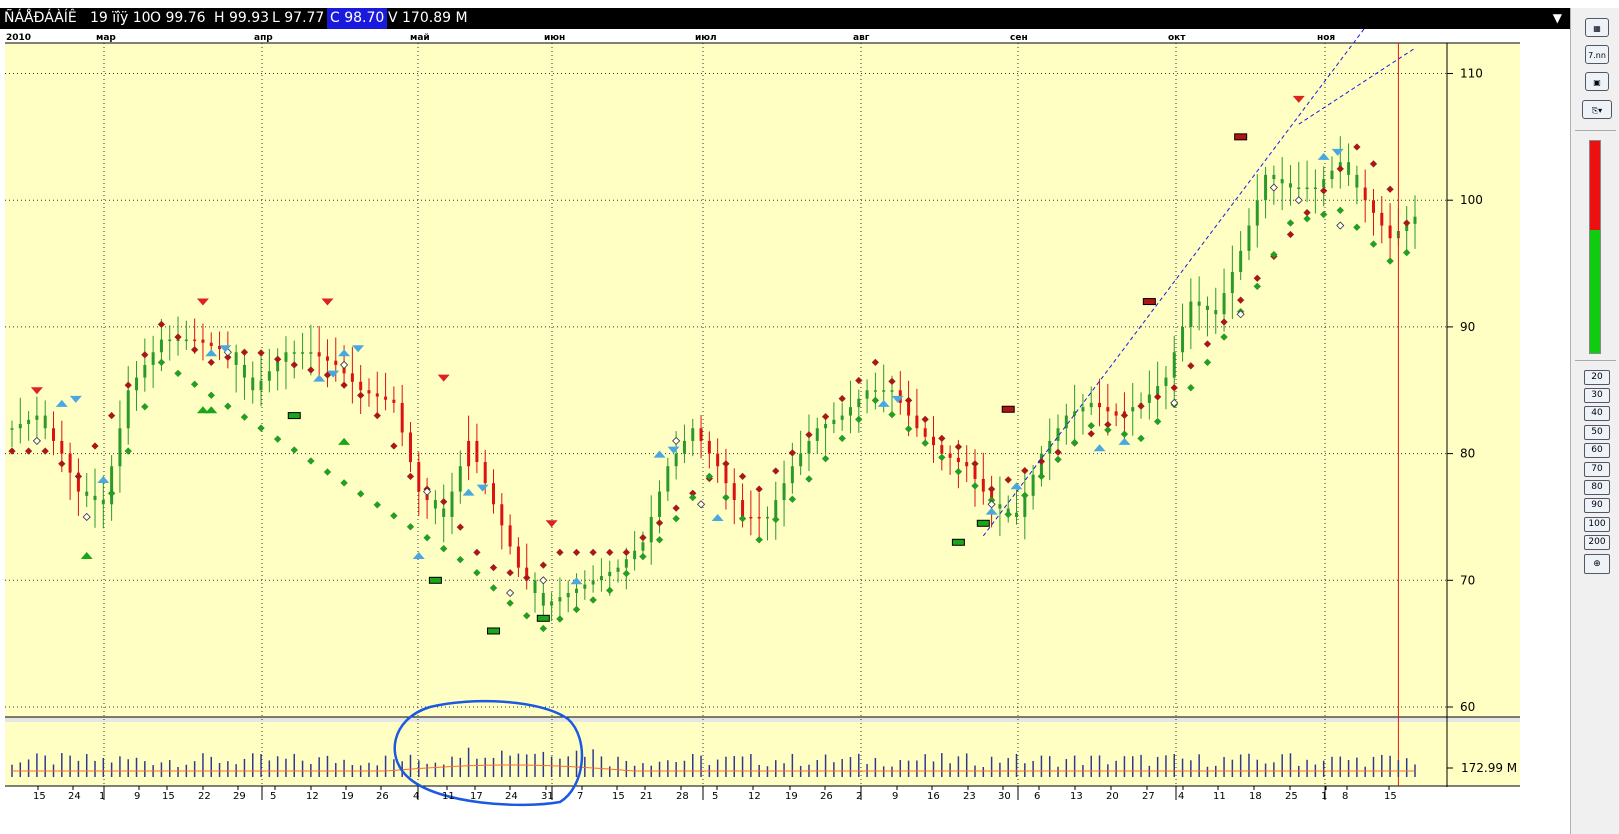 This screenshot has height=834, width=1619. What do you see at coordinates (1597, 469) in the screenshot?
I see `zoom-70-button: 70` at bounding box center [1597, 469].